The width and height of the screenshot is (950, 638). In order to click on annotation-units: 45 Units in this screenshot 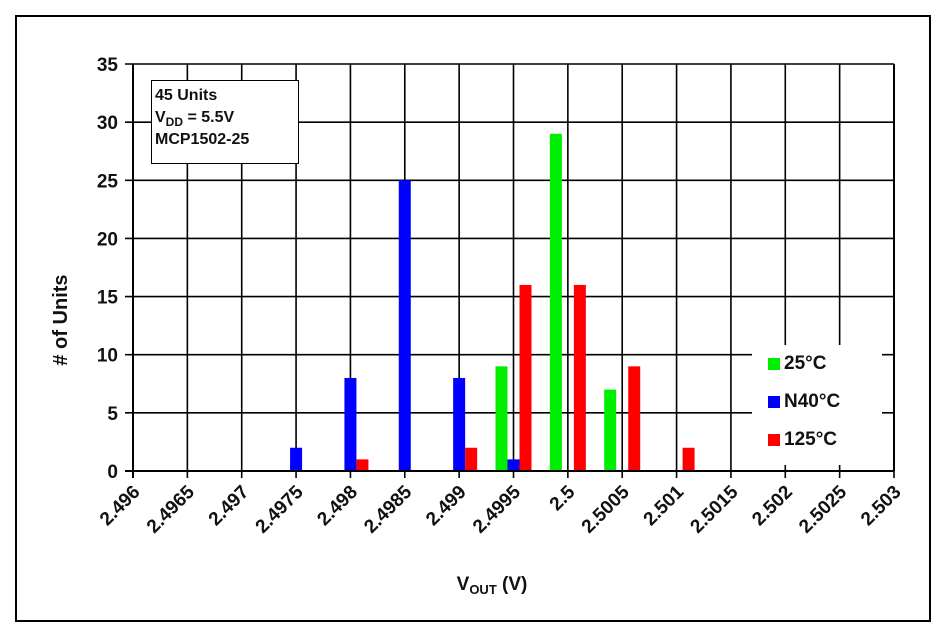, I will do `click(186, 95)`.